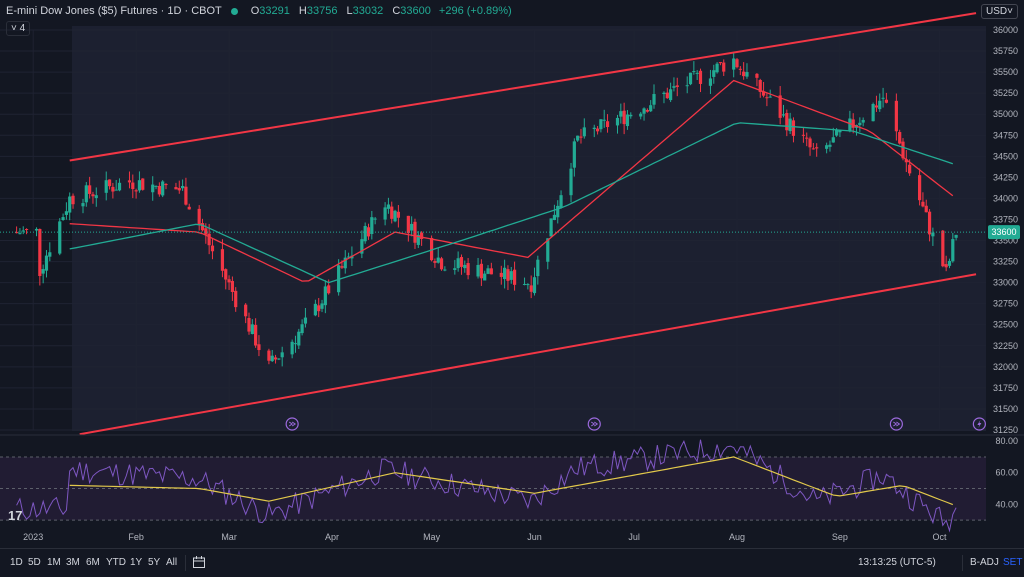  Describe the element at coordinates (1005, 135) in the screenshot. I see `price-tick: 34750` at that location.